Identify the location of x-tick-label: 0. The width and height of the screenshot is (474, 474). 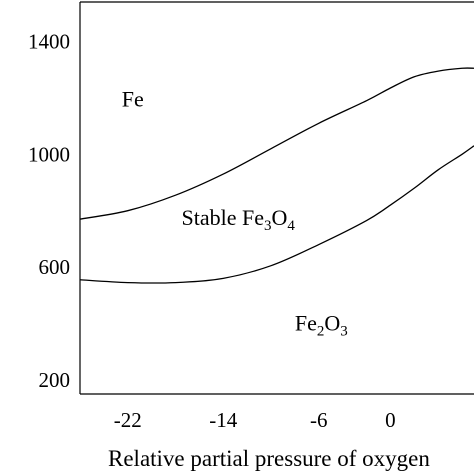
(390, 420).